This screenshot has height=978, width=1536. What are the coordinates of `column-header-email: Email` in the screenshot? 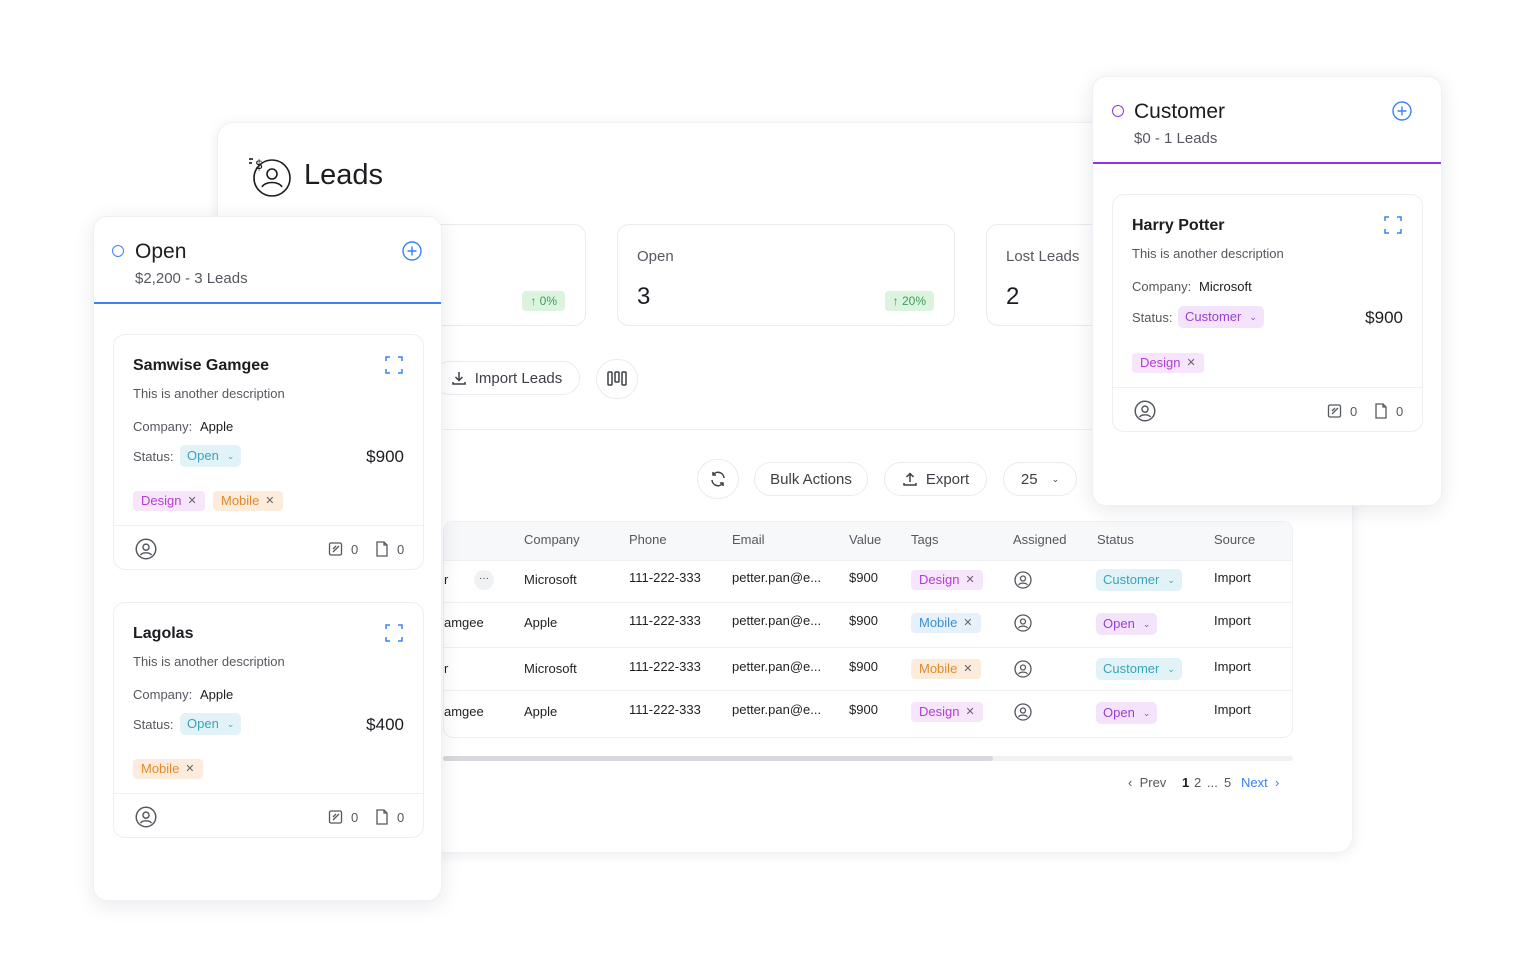 It's located at (748, 539).